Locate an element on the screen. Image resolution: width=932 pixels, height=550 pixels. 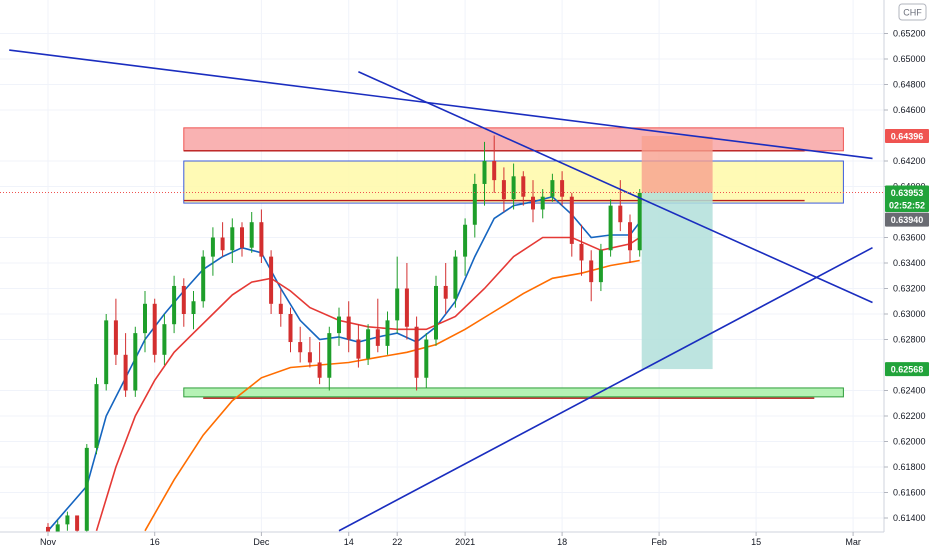
x-tick-label: Feb is located at coordinates (659, 542).